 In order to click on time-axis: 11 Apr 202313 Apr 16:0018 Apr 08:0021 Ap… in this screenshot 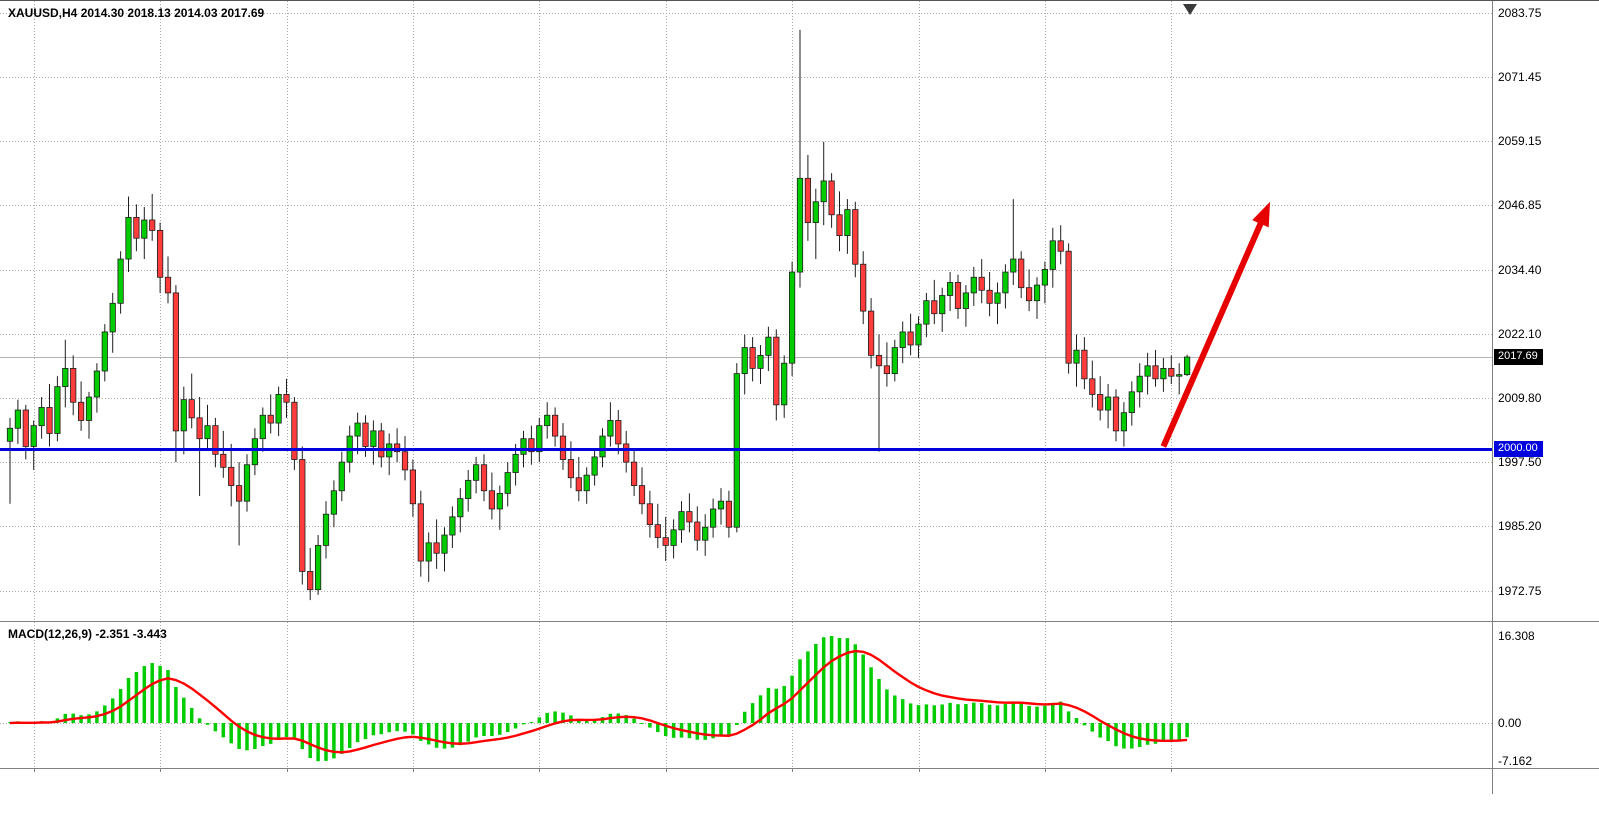, I will do `click(799, 784)`.